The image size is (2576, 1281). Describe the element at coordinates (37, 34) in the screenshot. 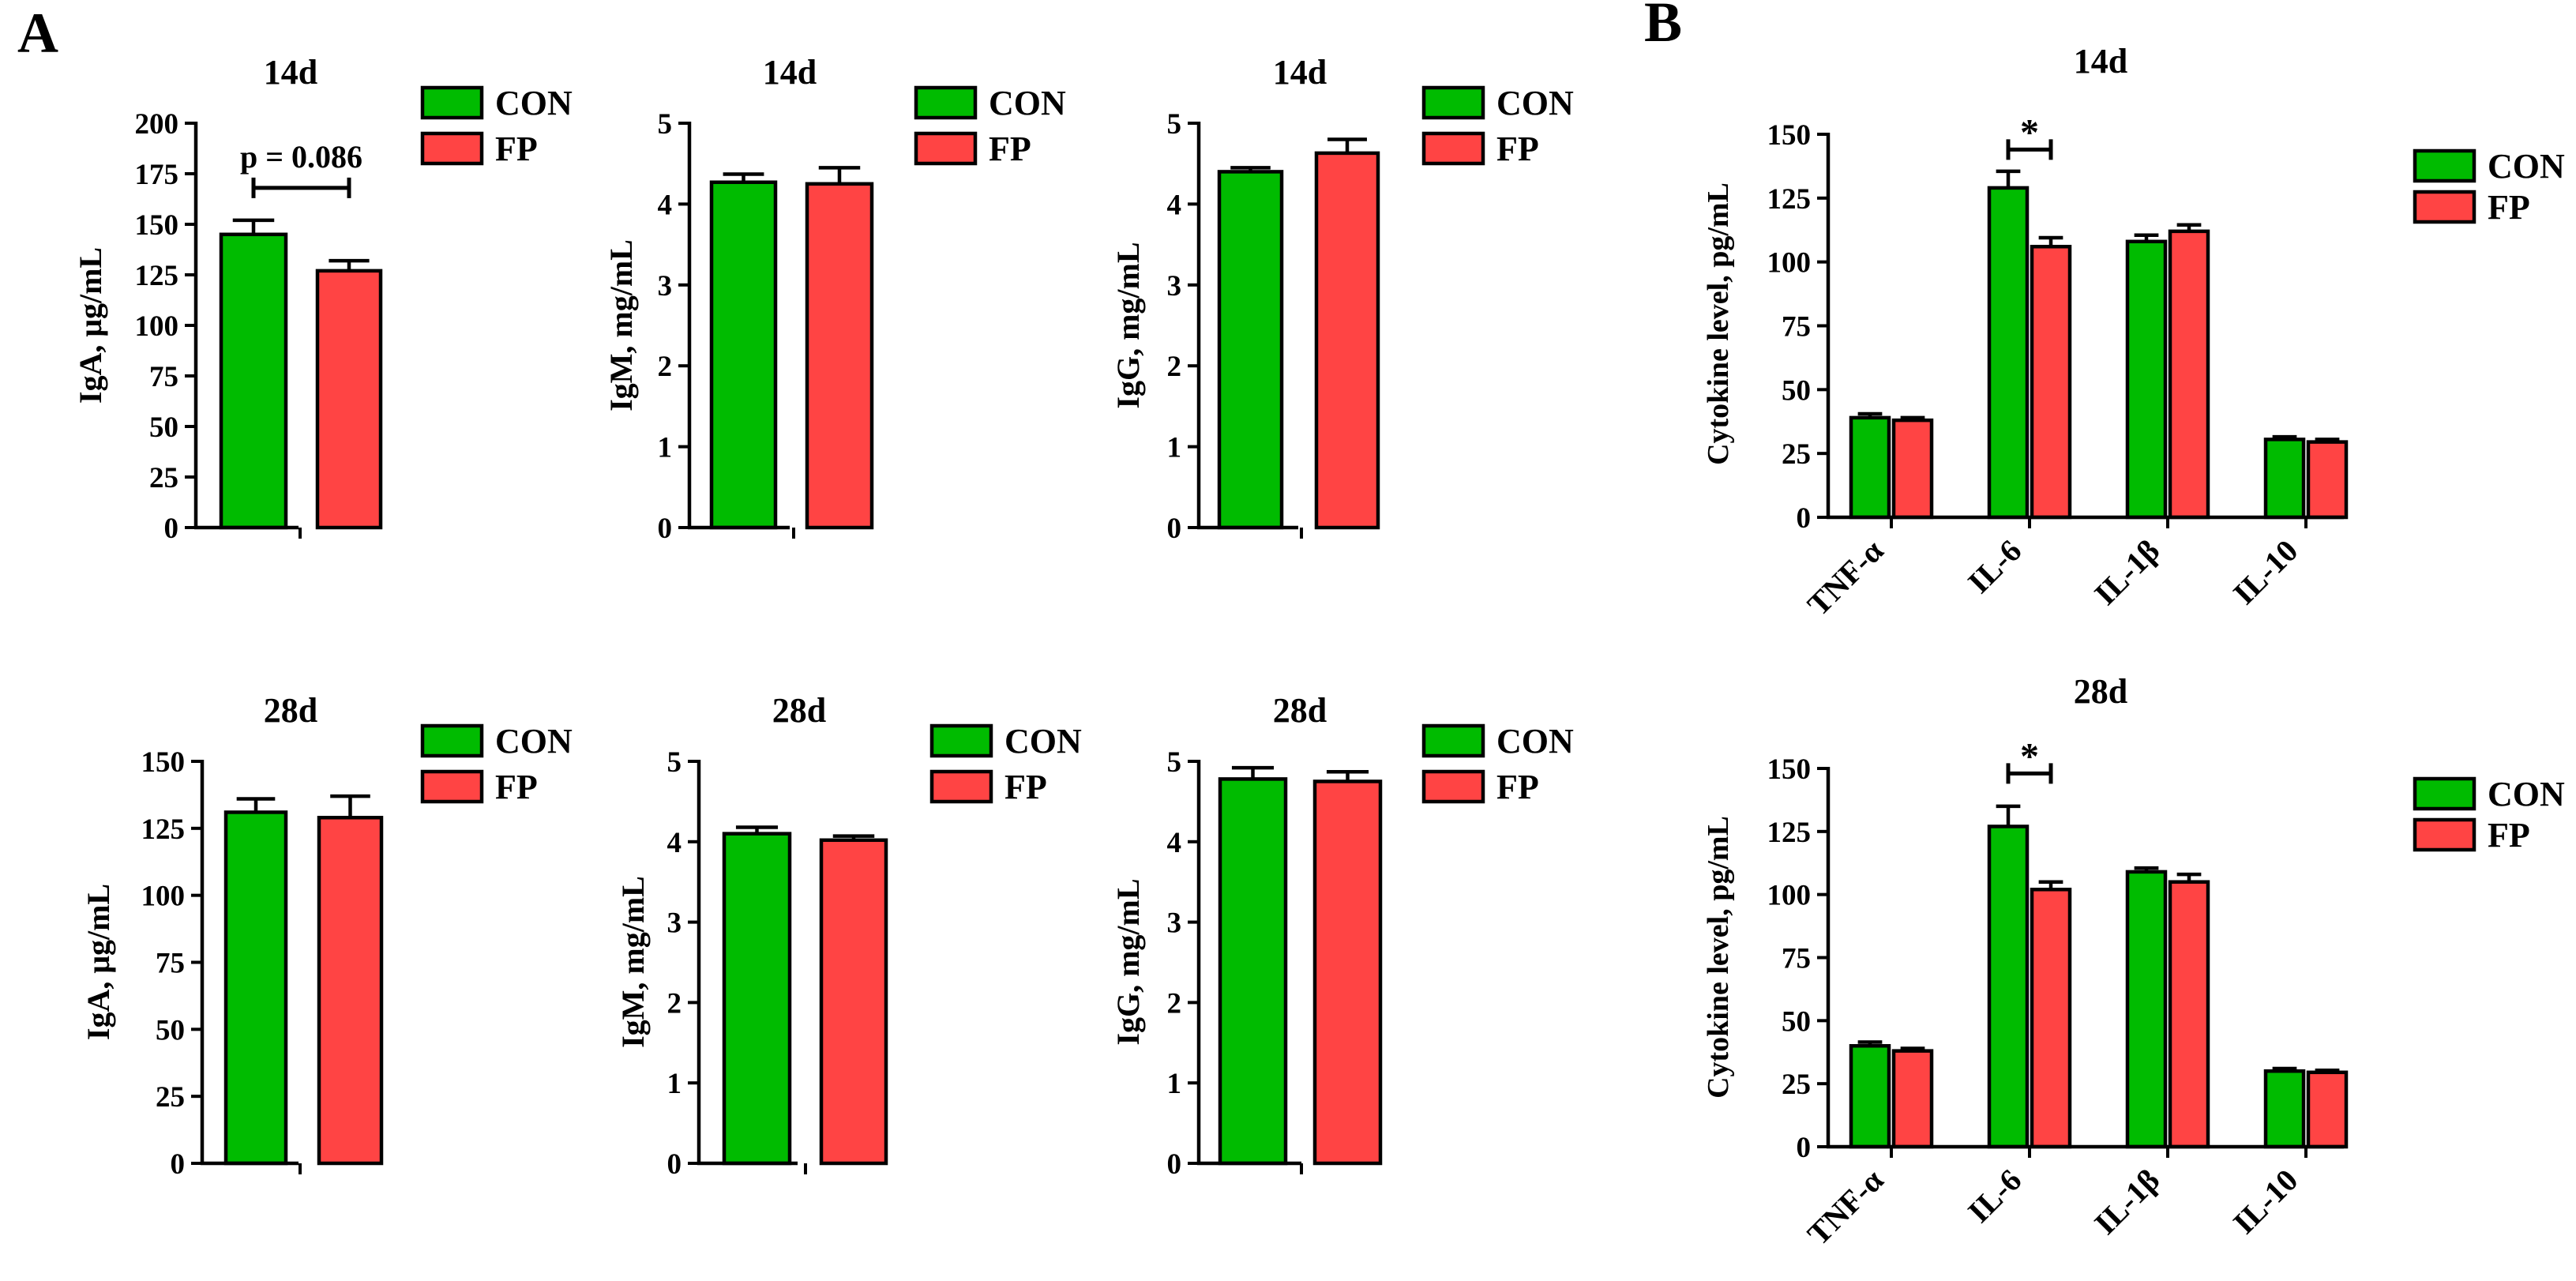

I see `panel-label-a: A` at that location.